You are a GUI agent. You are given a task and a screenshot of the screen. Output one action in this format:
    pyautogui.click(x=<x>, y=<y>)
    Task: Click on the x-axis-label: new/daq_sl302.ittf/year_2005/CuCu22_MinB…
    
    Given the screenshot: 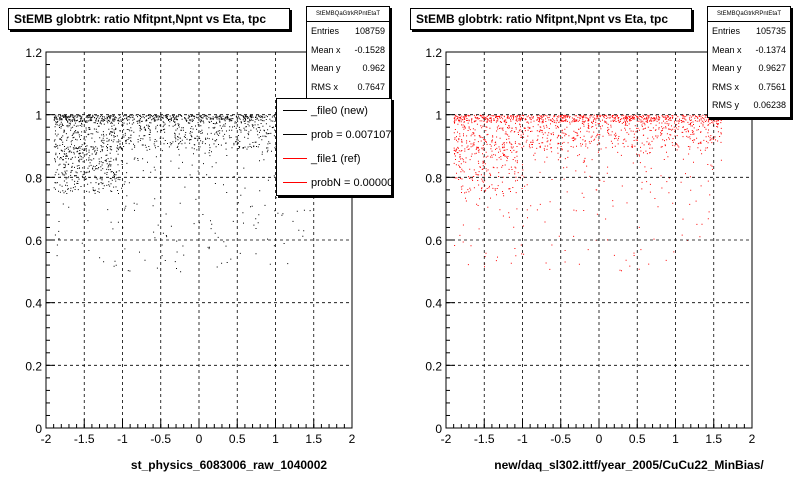 What is the action you would take?
    pyautogui.click(x=629, y=465)
    